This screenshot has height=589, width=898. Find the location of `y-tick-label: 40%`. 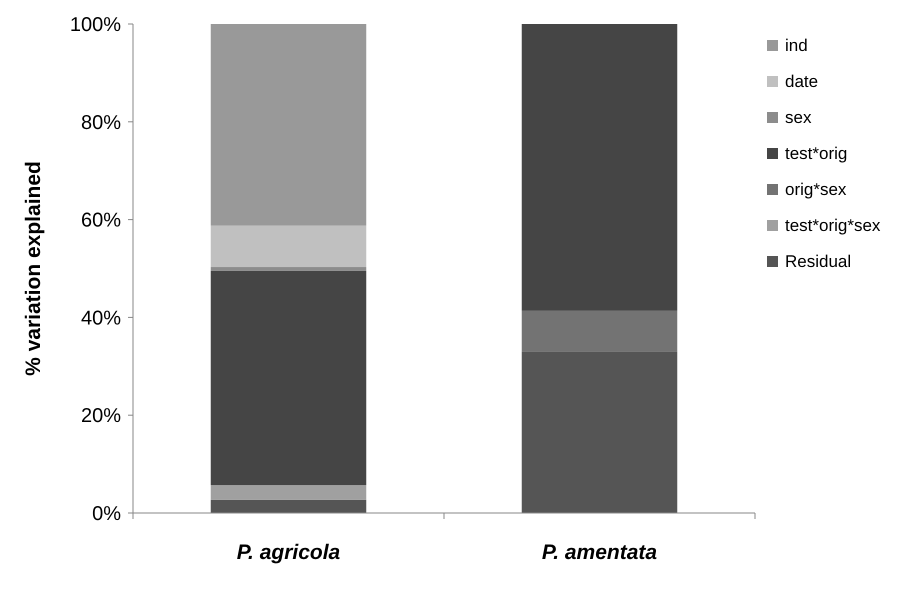

y-tick-label: 40% is located at coordinates (101, 318).